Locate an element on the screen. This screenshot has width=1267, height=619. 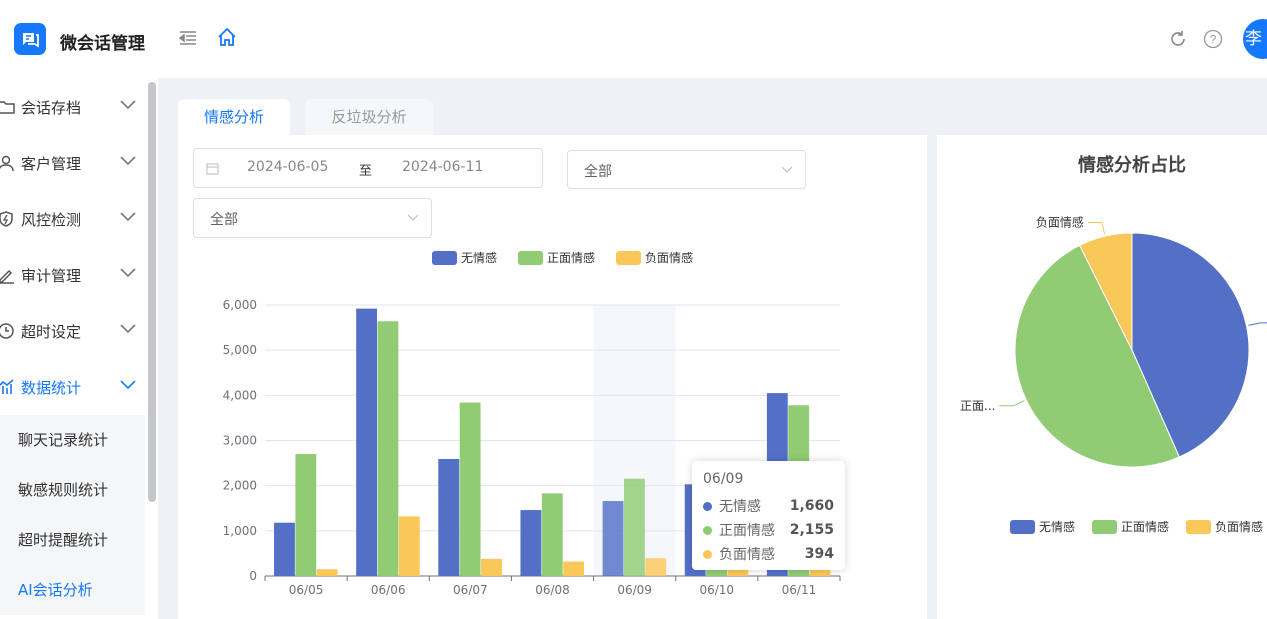
y-tick-label: 0 is located at coordinates (253, 576).